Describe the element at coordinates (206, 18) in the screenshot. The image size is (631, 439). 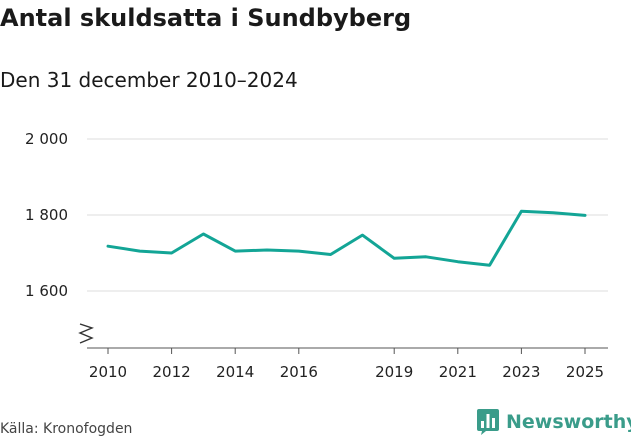
I see `chart-title: Antal skuldsatta i Sundbyberg` at that location.